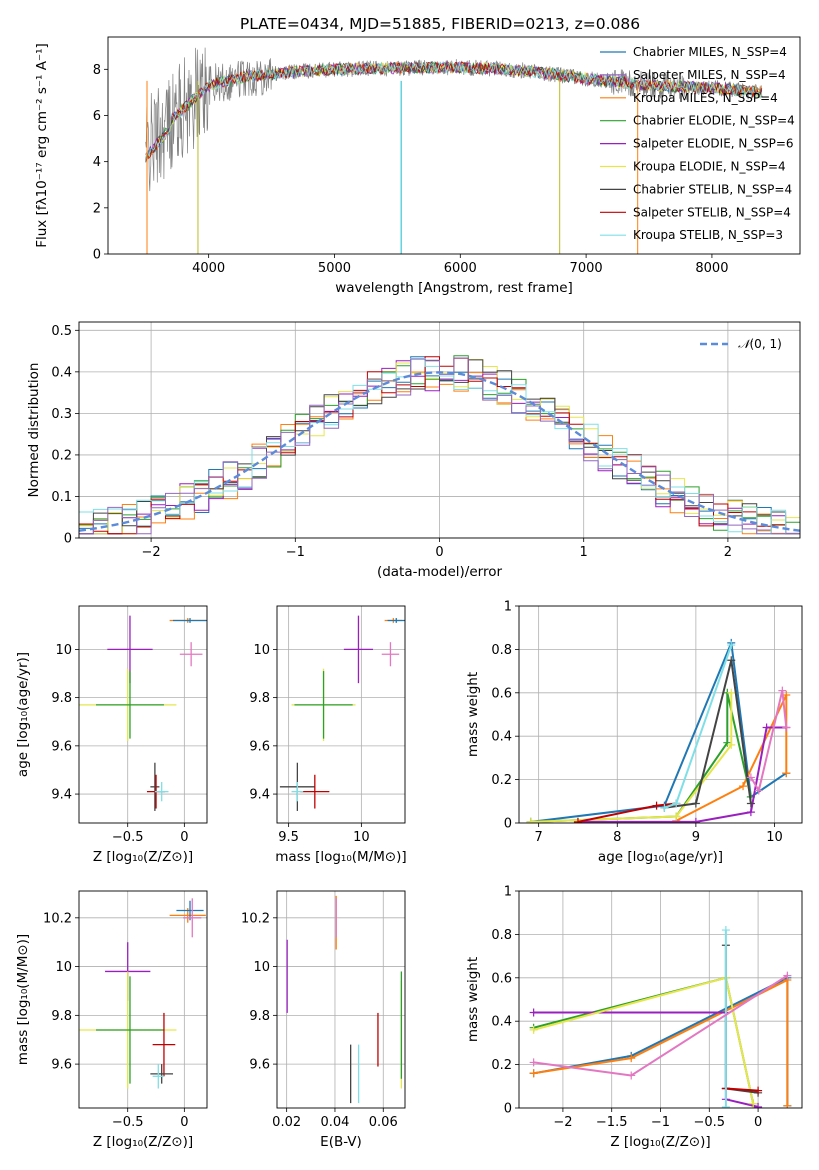 This screenshot has height=1170, width=819. Describe the element at coordinates (439, 451) in the screenshot. I see `gaussian-reference-curve` at that location.